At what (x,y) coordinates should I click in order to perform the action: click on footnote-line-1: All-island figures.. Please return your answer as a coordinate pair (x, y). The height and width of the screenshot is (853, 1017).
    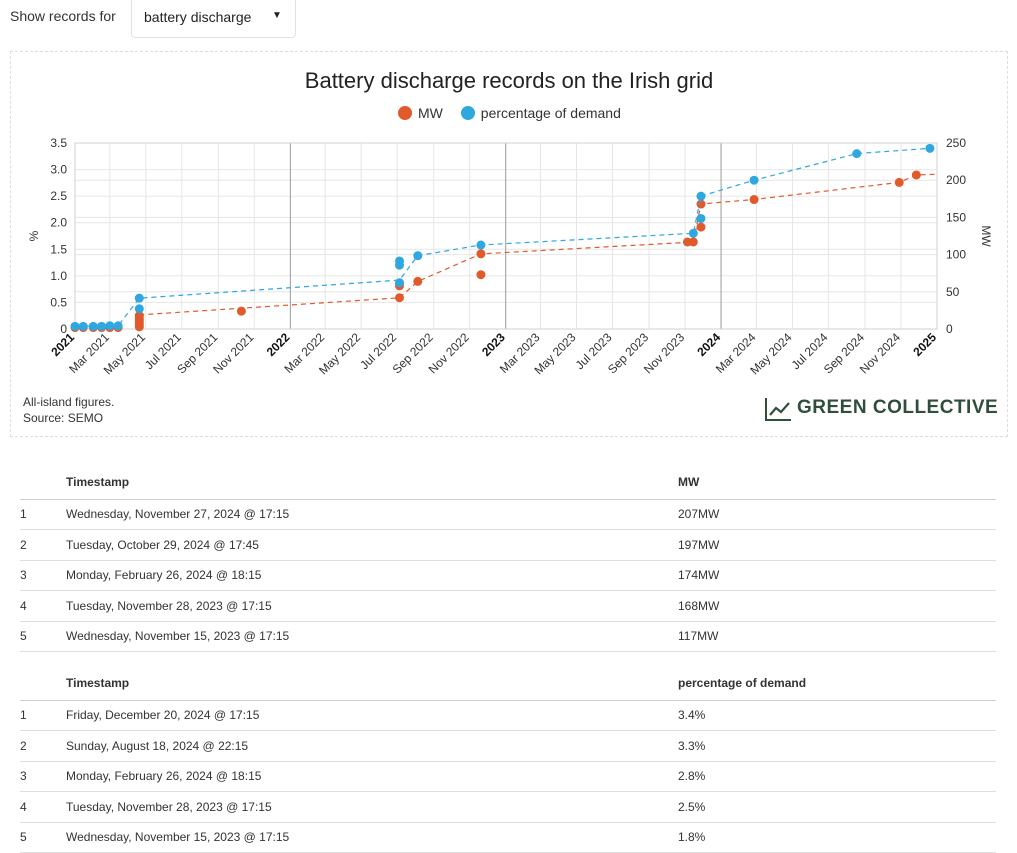
    Looking at the image, I should click on (69, 402).